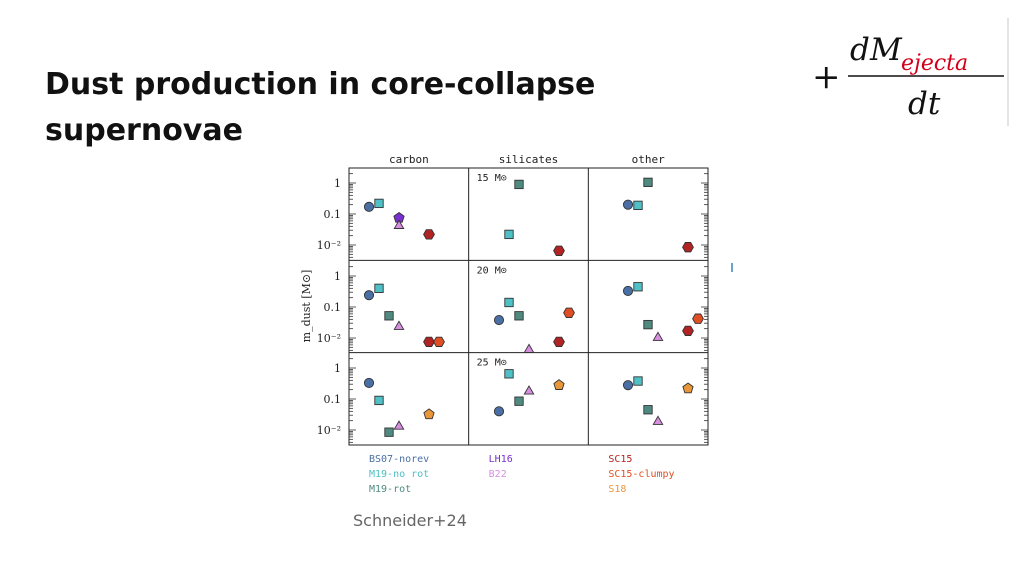  I want to click on formula-subscript: ejecta, so click(934, 63).